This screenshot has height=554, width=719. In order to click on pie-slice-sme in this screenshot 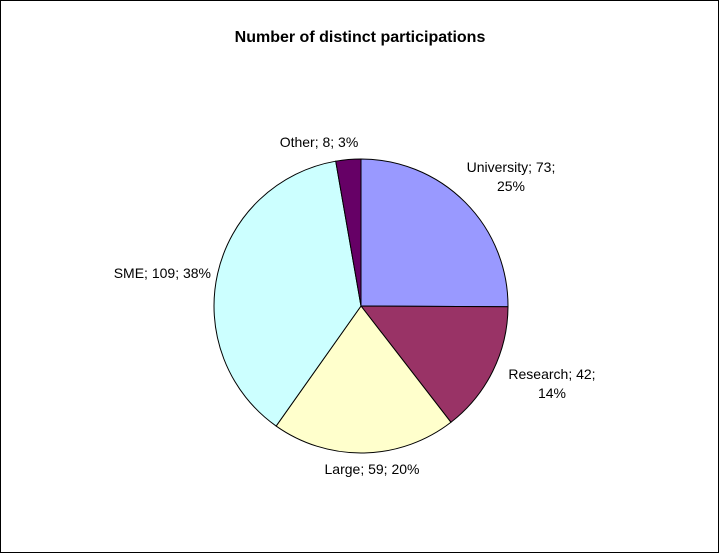, I will do `click(287, 293)`.